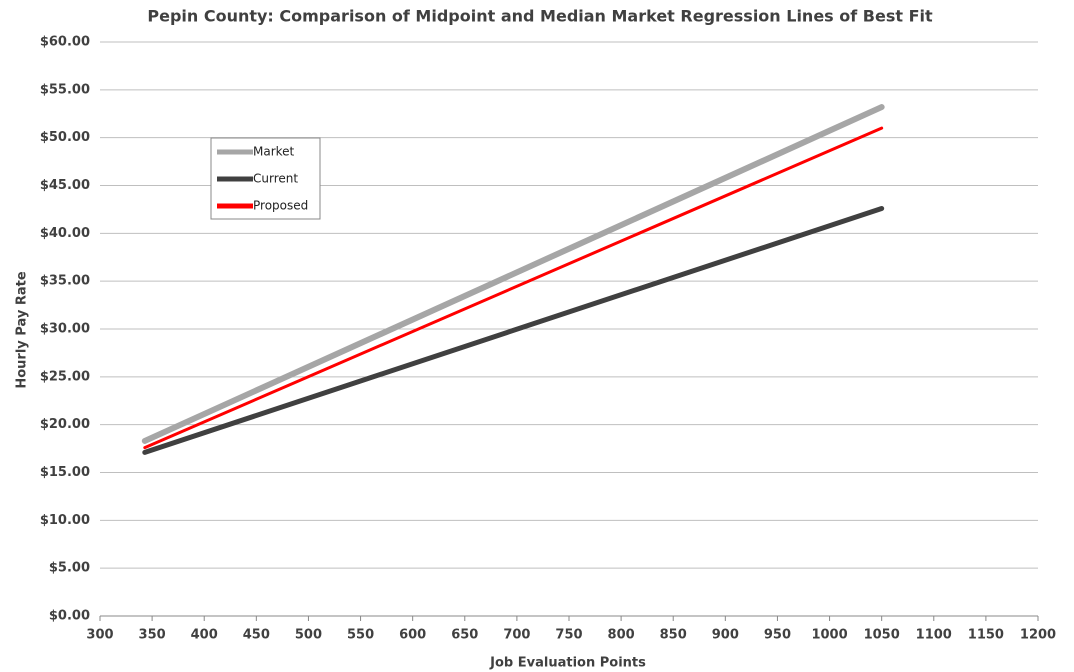 Image resolution: width=1074 pixels, height=672 pixels. I want to click on x-axis-label: Job Evaluation Points, so click(567, 663).